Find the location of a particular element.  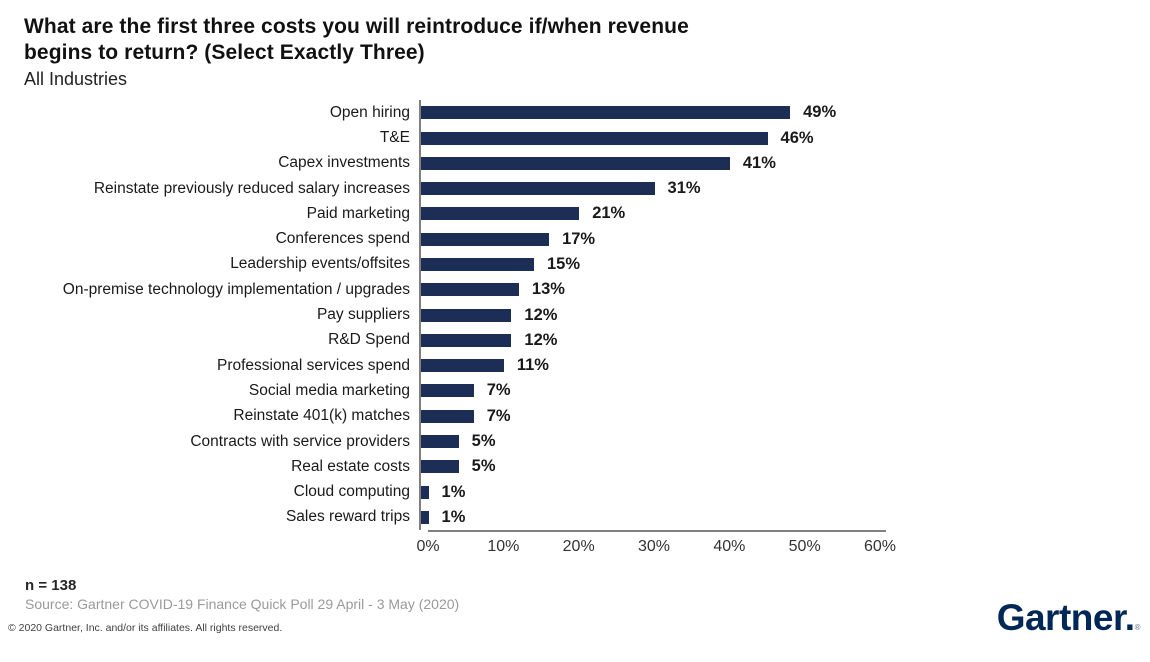

x-axis-ticks: 0% 10% 20% 30% 40% 50% 60% is located at coordinates (586, 546).